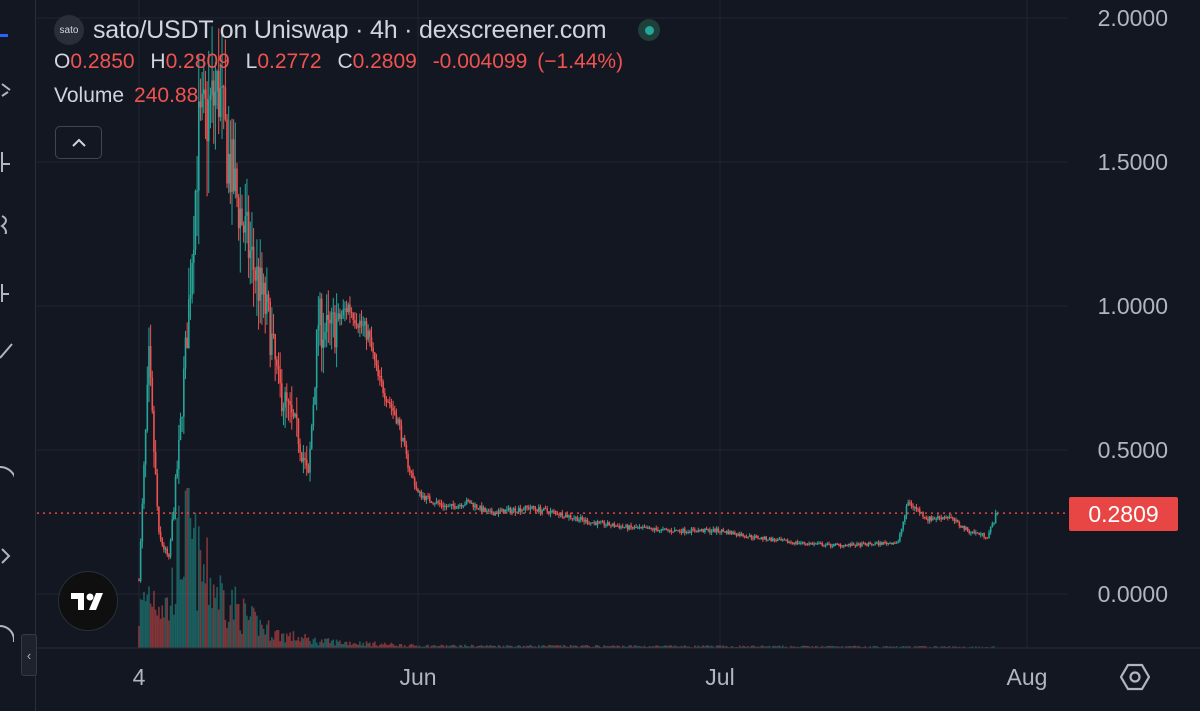 Image resolution: width=1200 pixels, height=711 pixels. Describe the element at coordinates (7, 161) in the screenshot. I see `trendline-tool-icon` at that location.